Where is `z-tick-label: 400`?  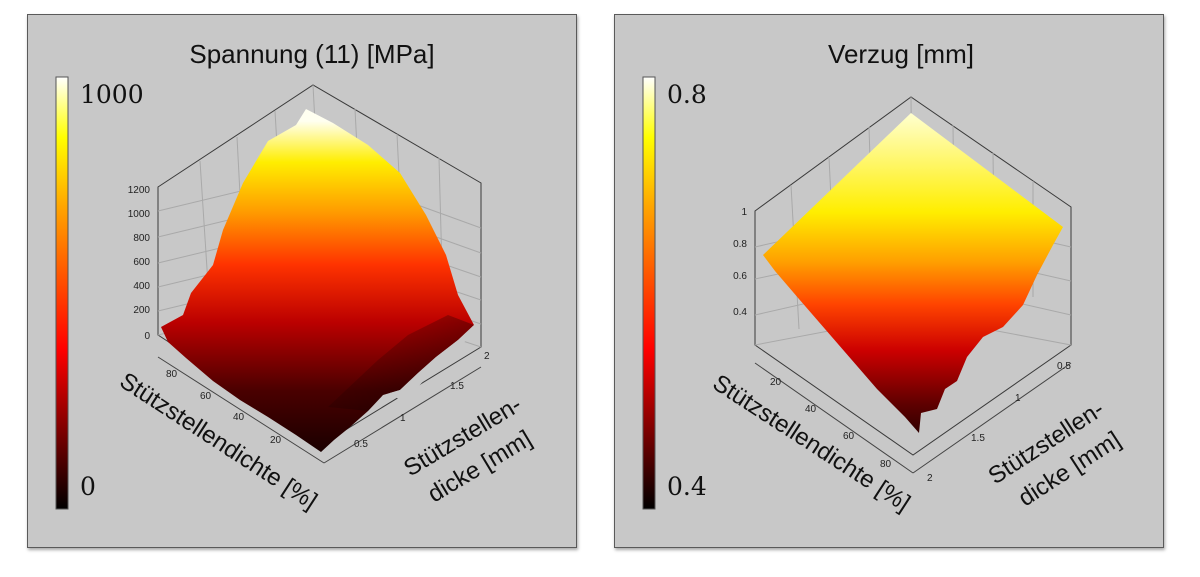 z-tick-label: 400 is located at coordinates (141, 286).